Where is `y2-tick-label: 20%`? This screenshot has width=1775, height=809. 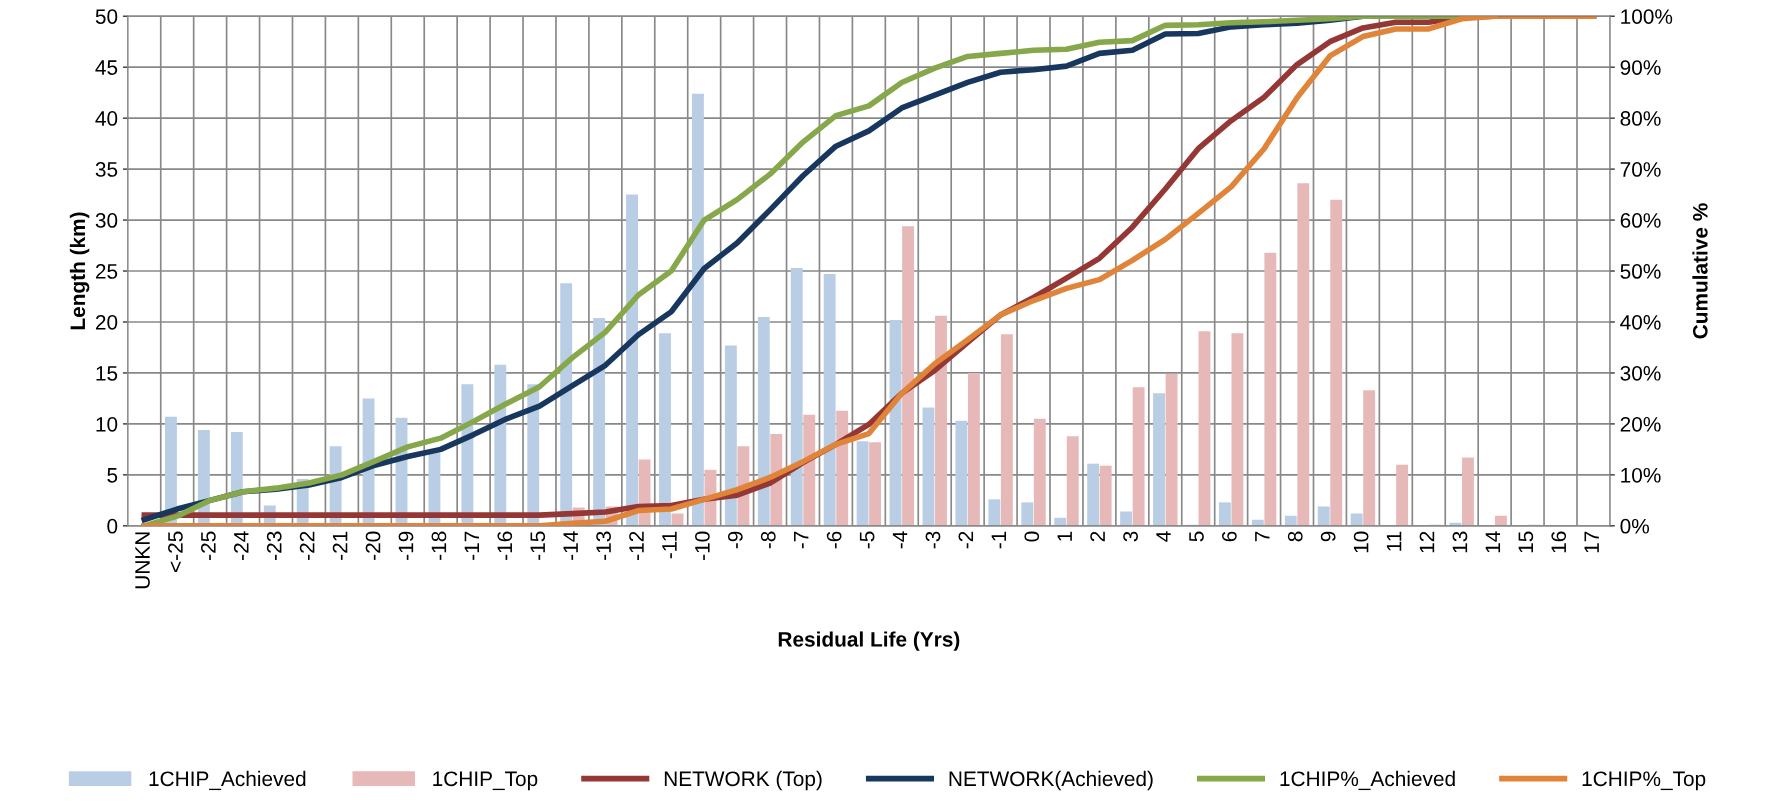
y2-tick-label: 20% is located at coordinates (1640, 424).